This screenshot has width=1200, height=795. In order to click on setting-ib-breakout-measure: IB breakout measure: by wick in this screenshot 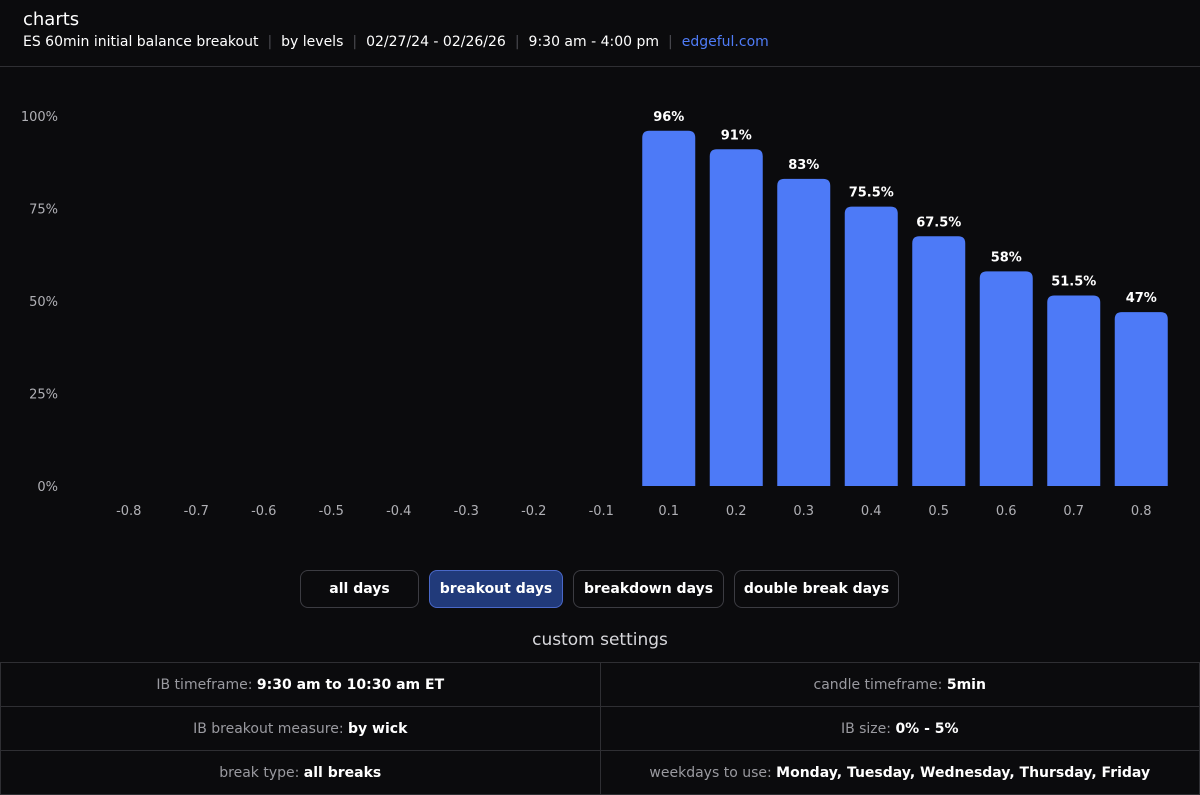, I will do `click(300, 728)`.